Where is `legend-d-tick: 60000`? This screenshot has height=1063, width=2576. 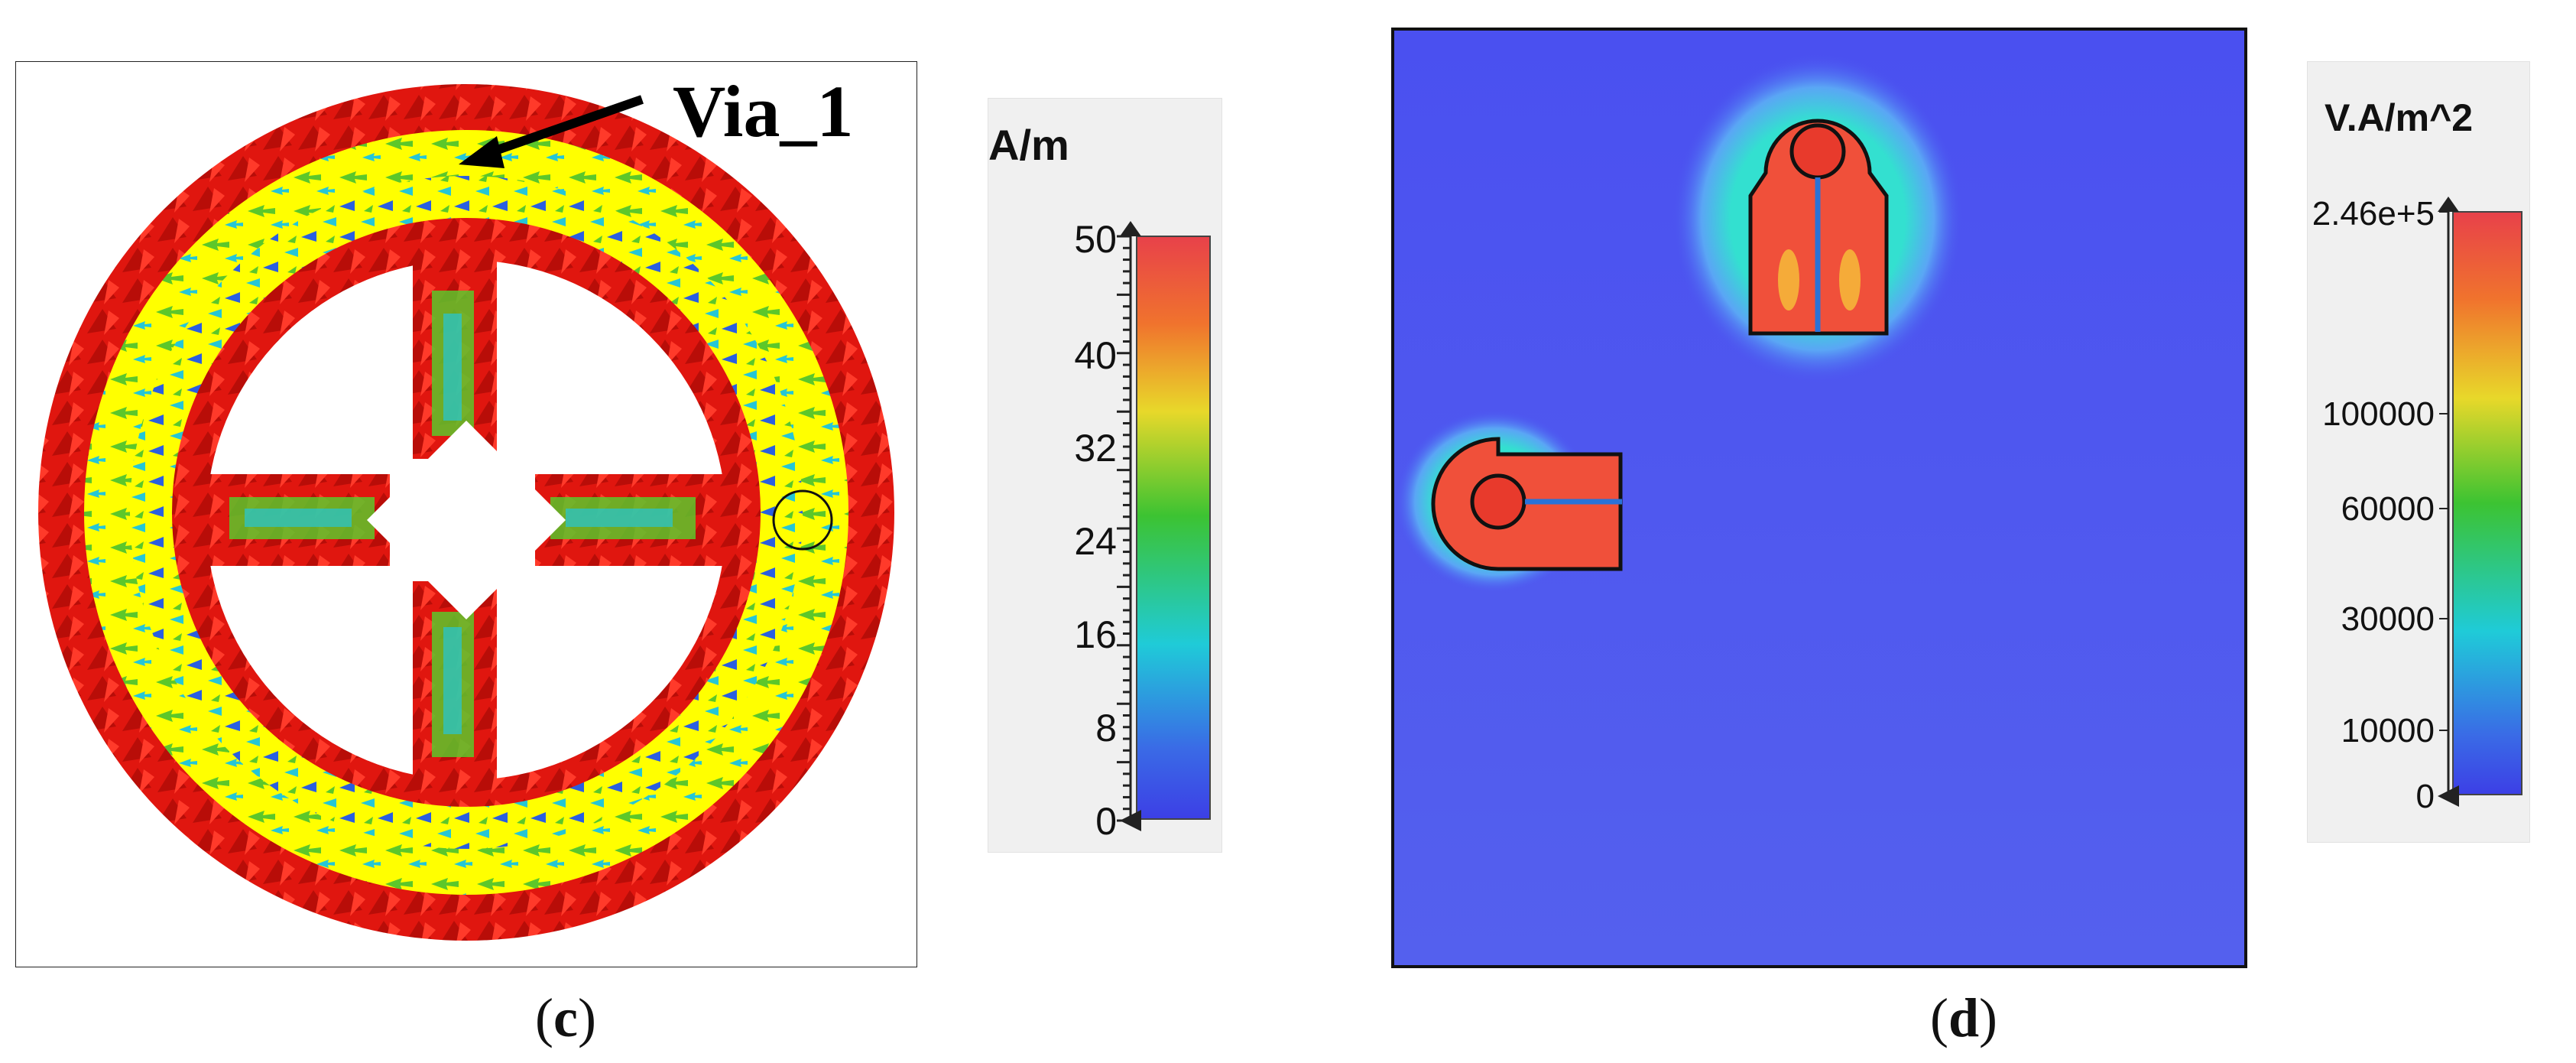 legend-d-tick: 60000 is located at coordinates (2388, 509).